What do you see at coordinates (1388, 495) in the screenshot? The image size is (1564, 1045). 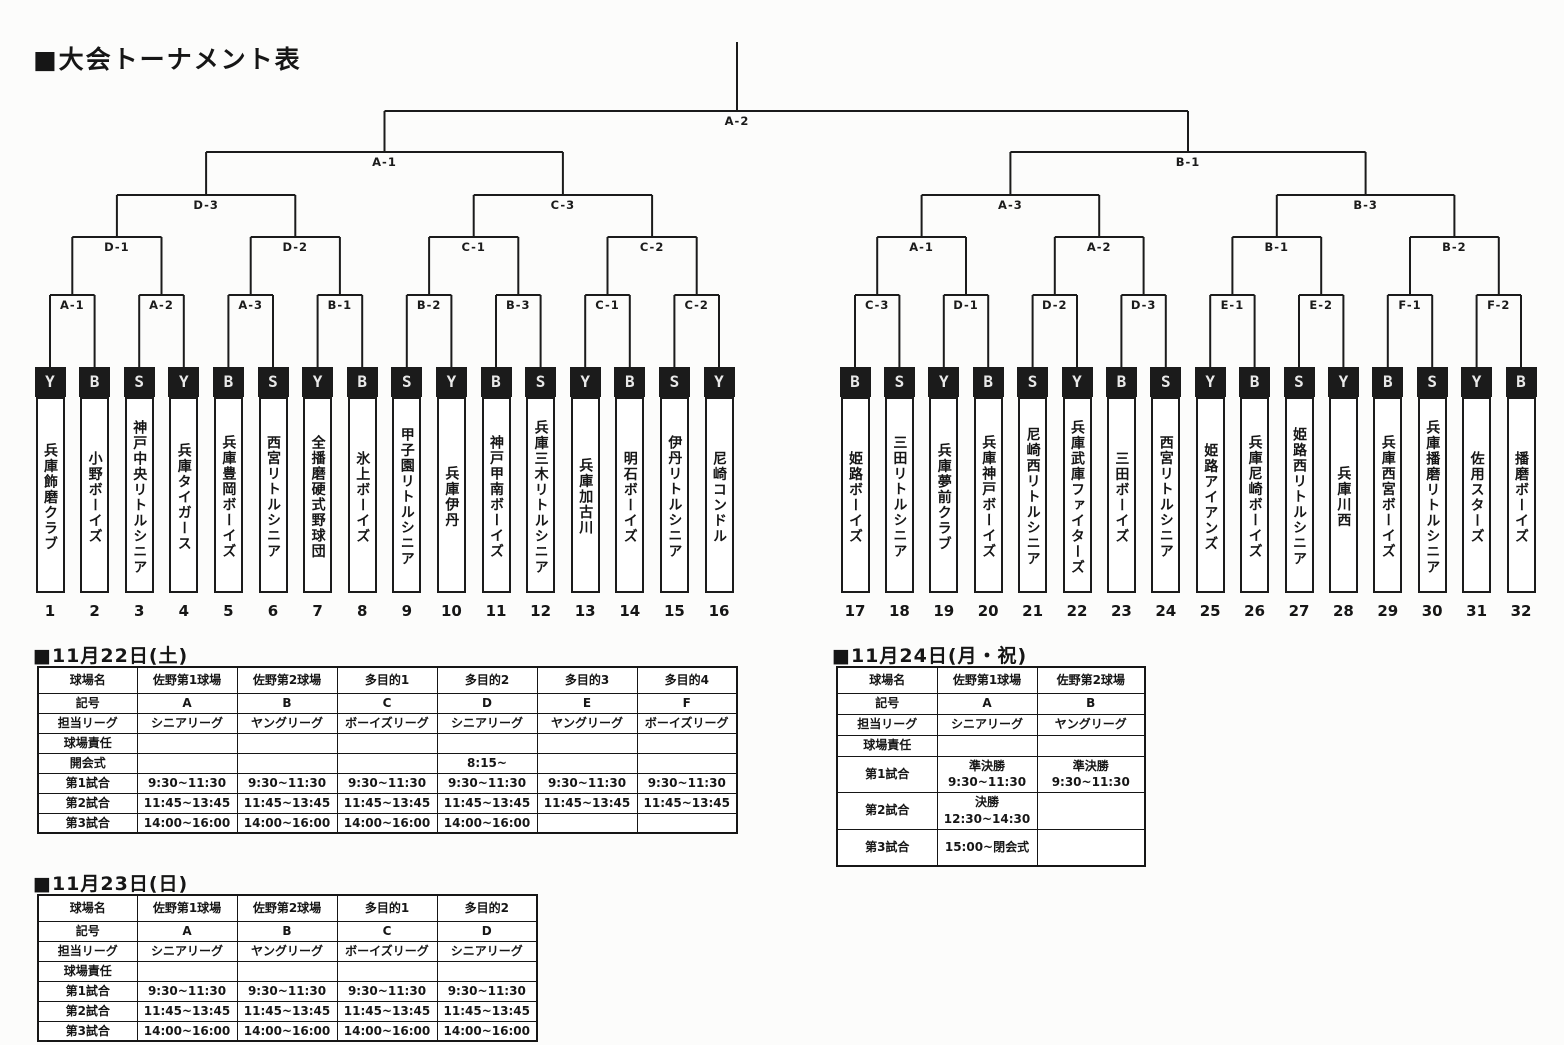 I see `team-name-box: 兵庫西宮ボーイズ` at bounding box center [1388, 495].